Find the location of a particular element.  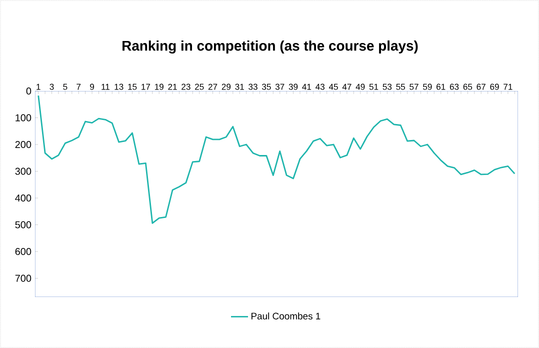

x-tick-label: 39 is located at coordinates (293, 87).